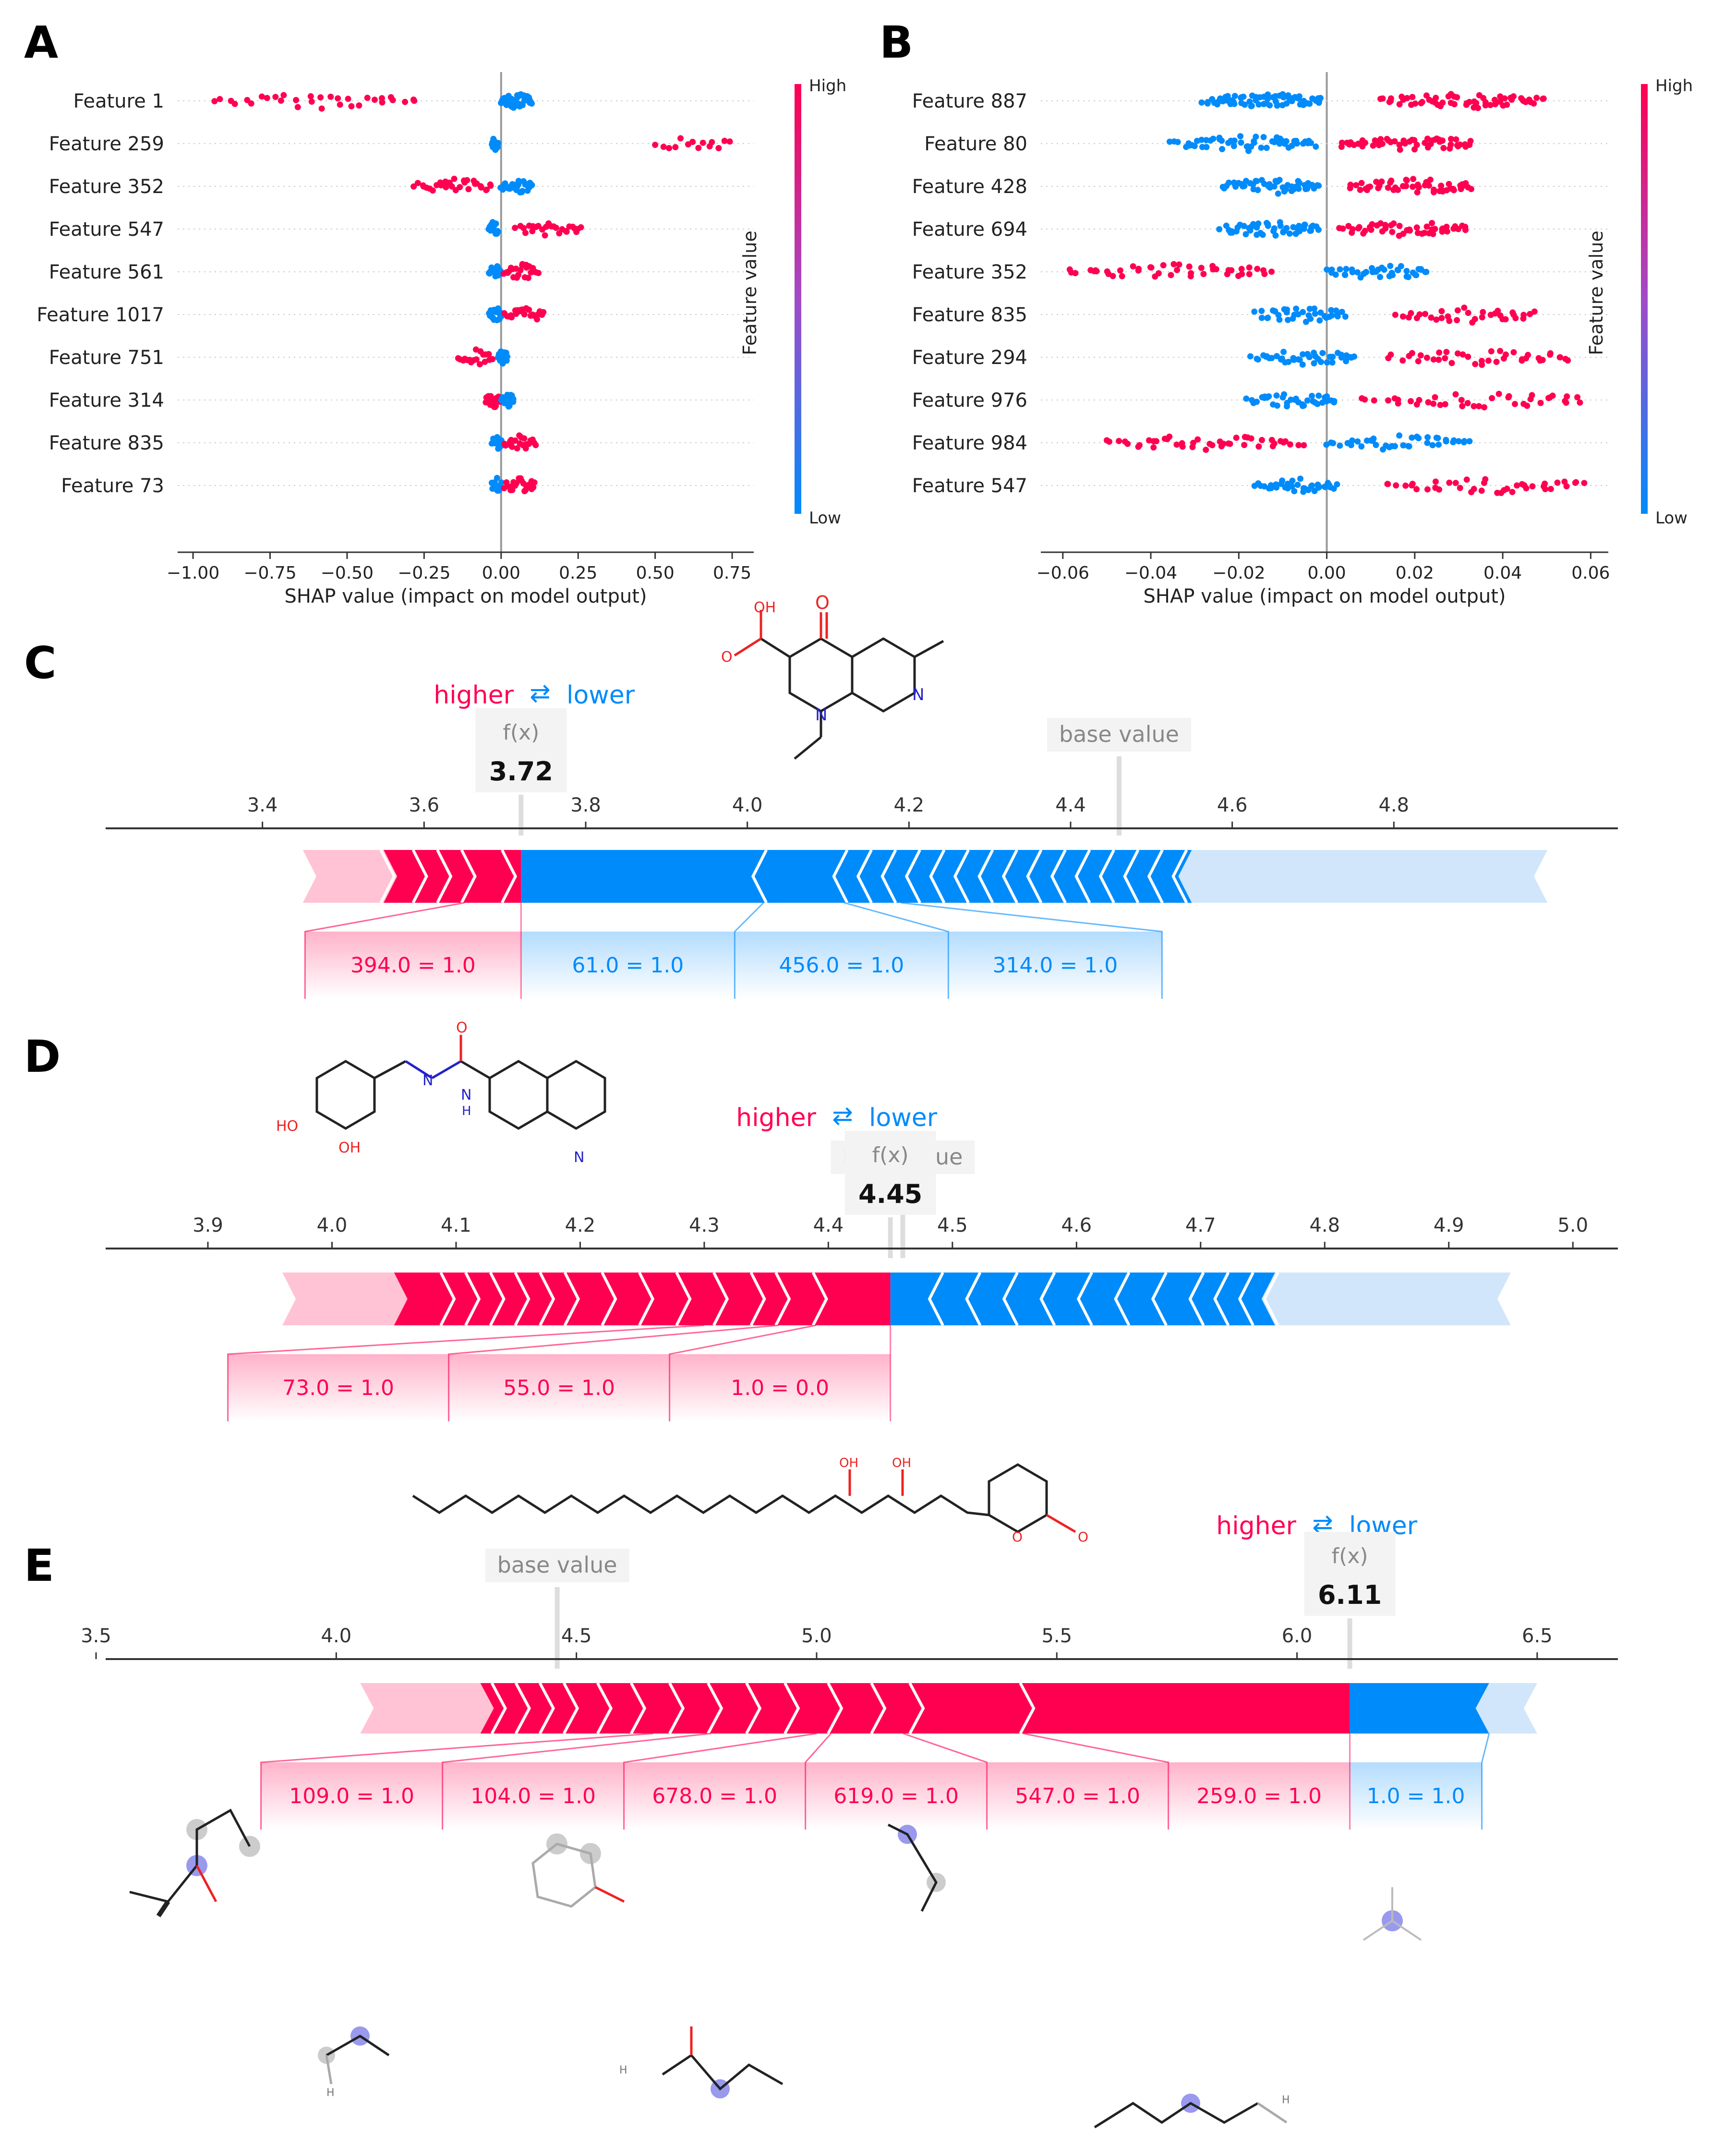  Describe the element at coordinates (336, 1636) in the screenshot. I see `force-tick-label: 4.0` at that location.